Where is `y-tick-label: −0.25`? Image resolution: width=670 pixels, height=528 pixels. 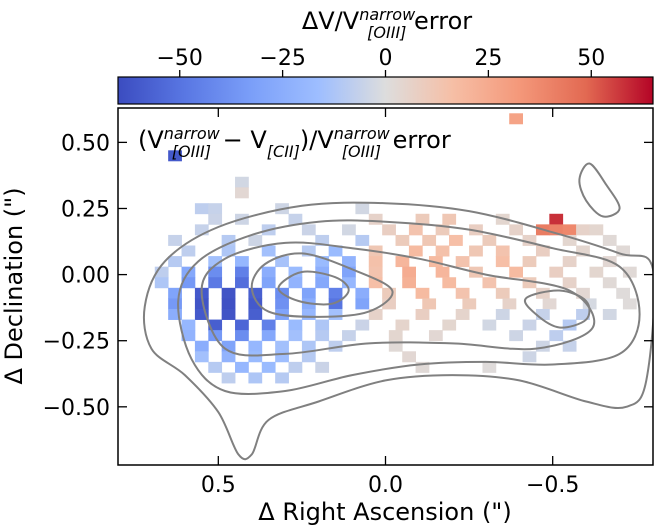 y-tick-label: −0.25 is located at coordinates (76, 342).